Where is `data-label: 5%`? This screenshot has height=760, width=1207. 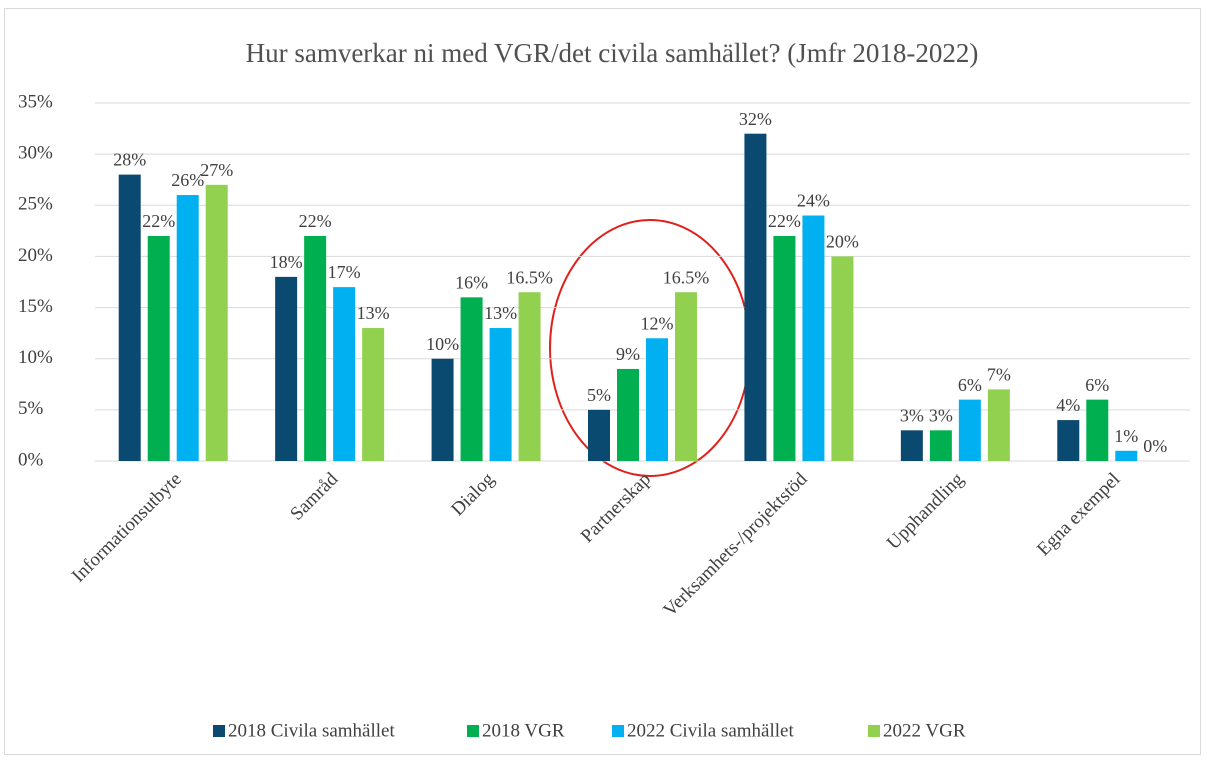 data-label: 5% is located at coordinates (599, 395).